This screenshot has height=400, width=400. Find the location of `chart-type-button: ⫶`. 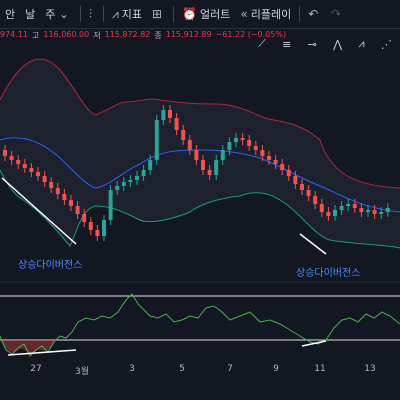

chart-type-button: ⫶ is located at coordinates (92, 14).